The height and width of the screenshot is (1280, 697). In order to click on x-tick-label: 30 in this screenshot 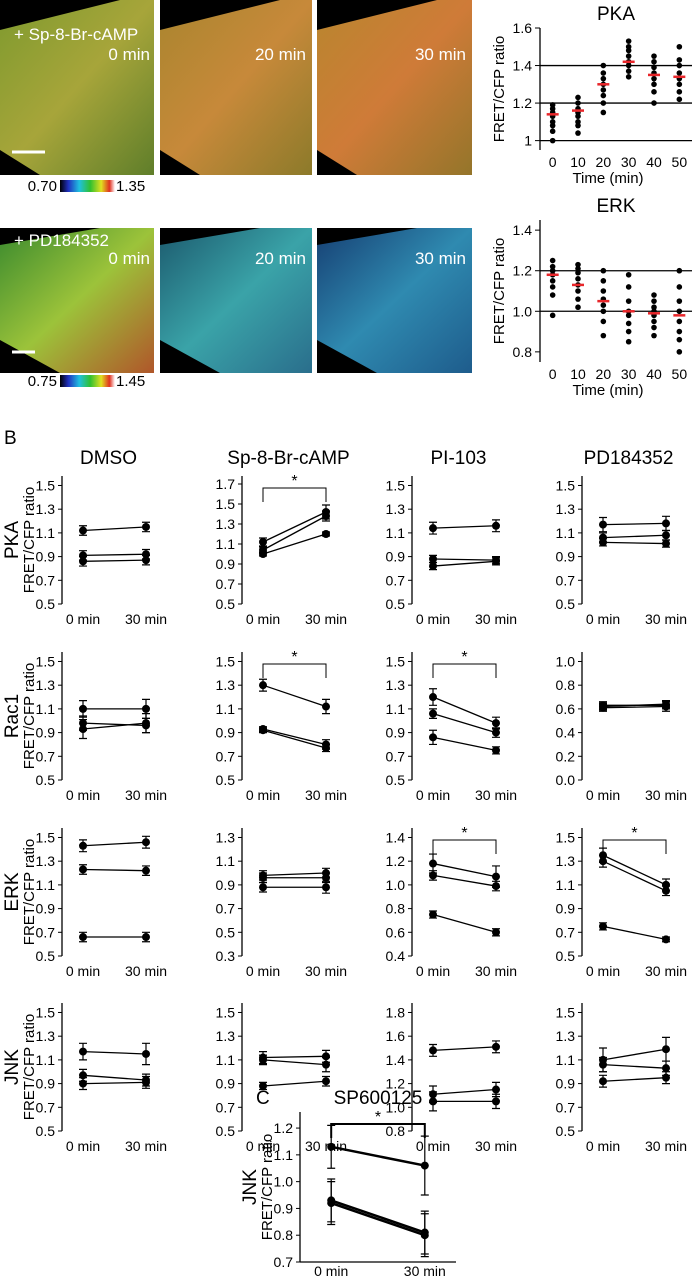, I will do `click(629, 374)`.